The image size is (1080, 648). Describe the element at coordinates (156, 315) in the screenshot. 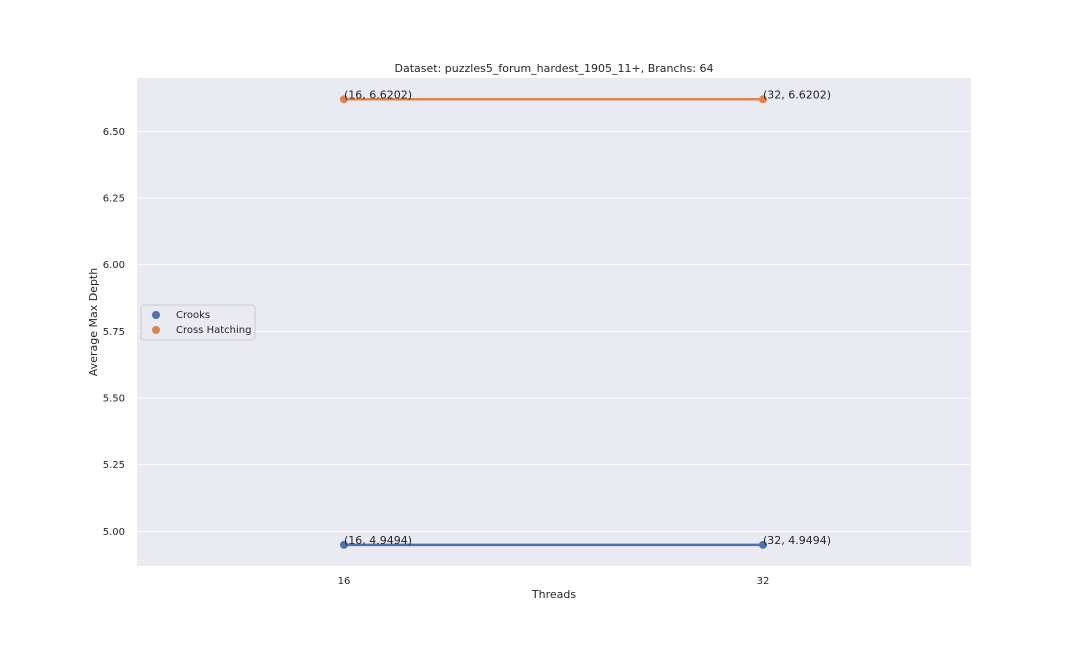

I see `legend-marker-crooks` at that location.